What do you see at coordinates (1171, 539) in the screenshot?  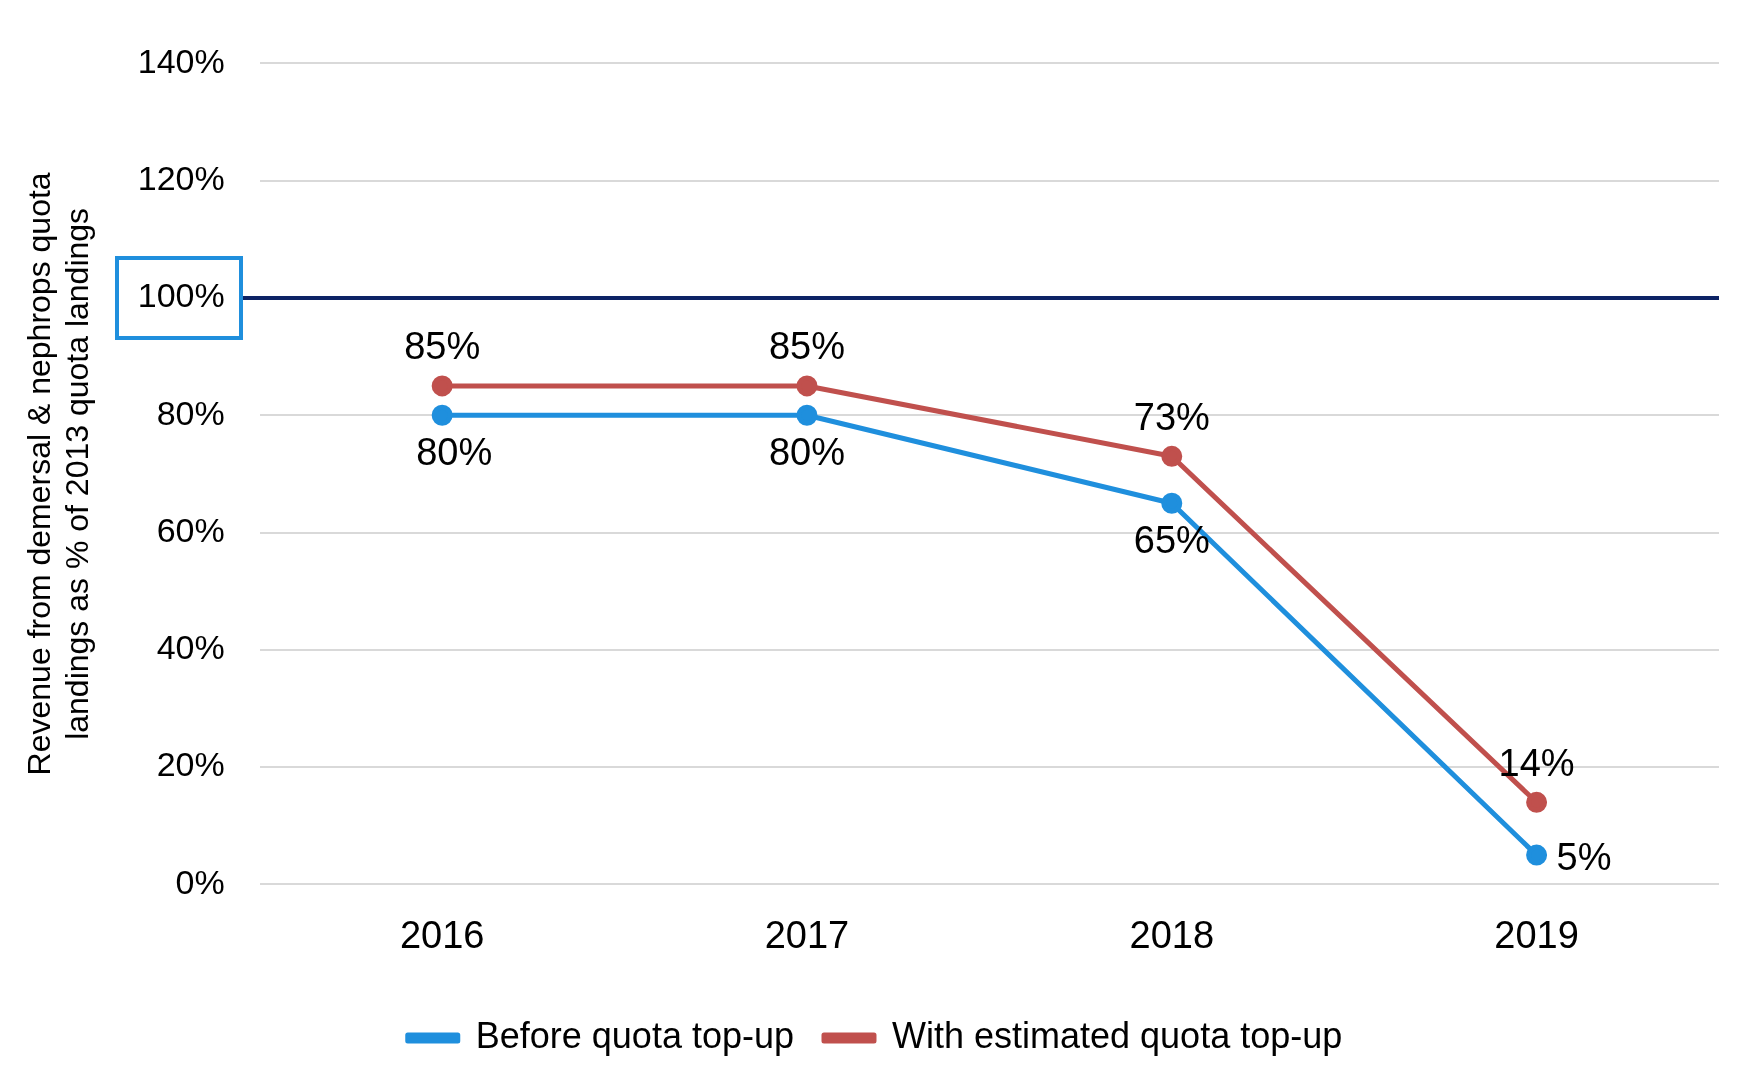 I see `data-label: 65%` at bounding box center [1171, 539].